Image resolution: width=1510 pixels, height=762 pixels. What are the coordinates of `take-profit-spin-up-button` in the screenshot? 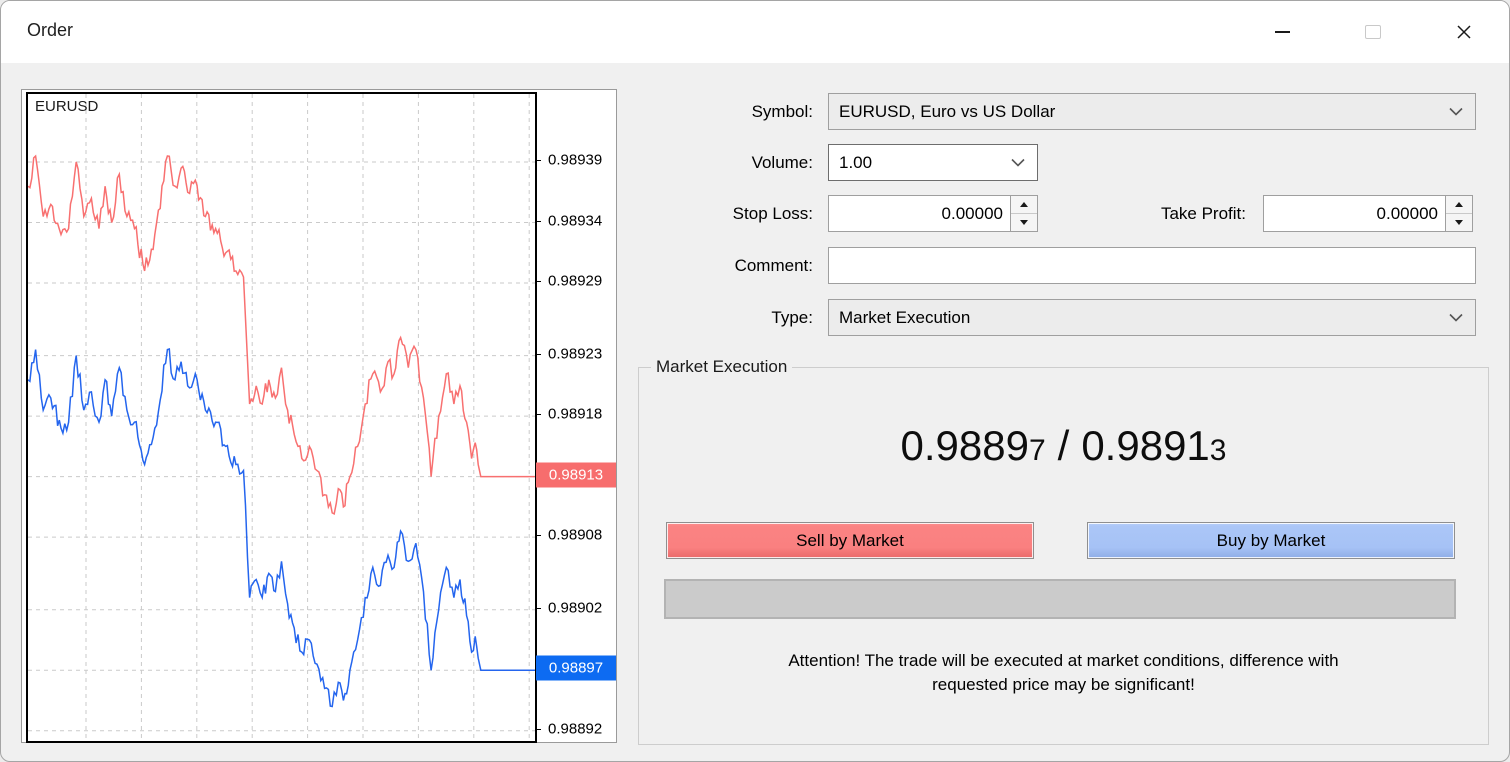 It's located at (1459, 205).